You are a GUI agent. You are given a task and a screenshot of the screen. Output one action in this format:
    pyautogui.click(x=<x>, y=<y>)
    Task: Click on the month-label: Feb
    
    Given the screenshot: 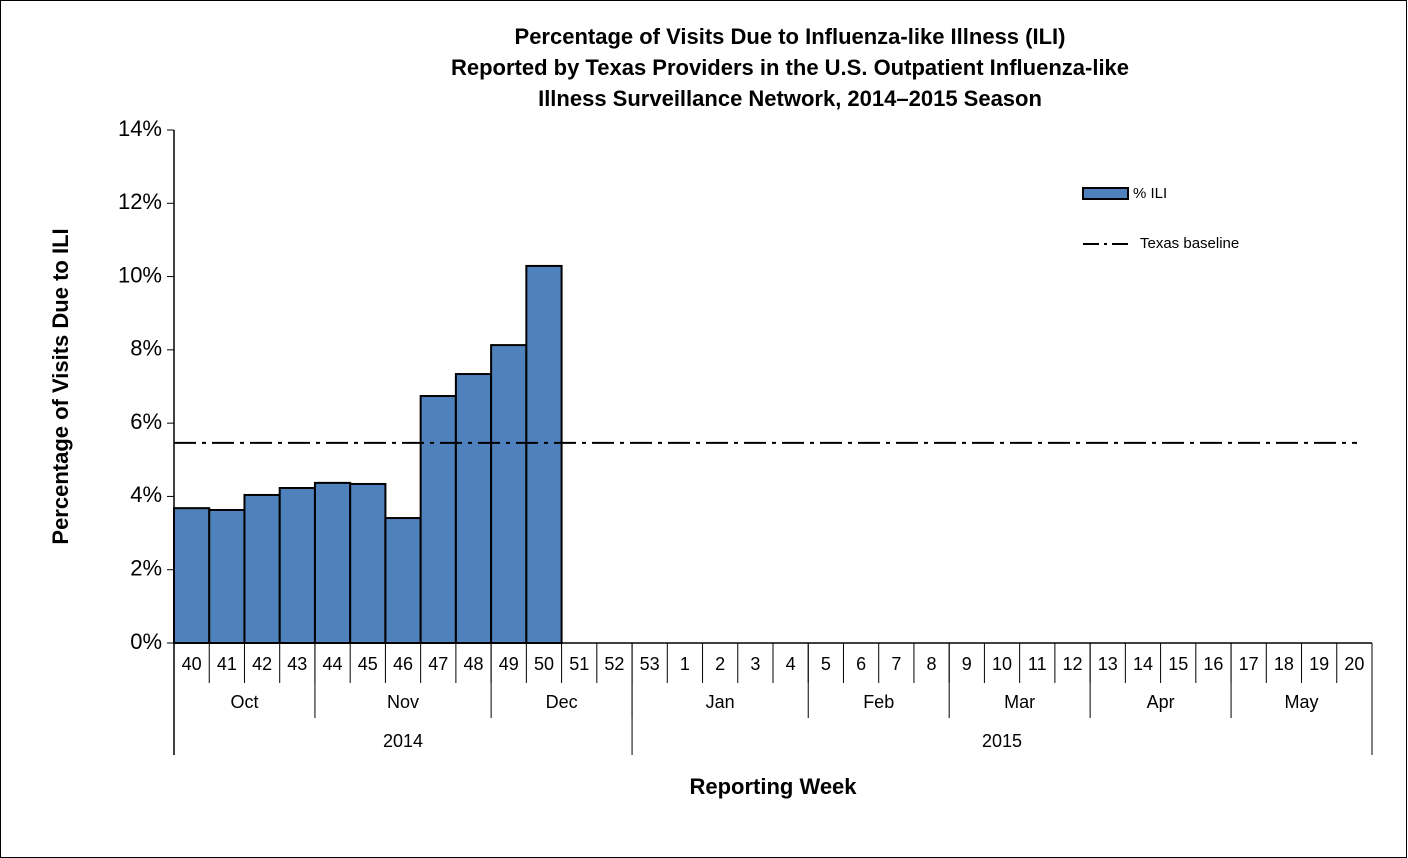 What is the action you would take?
    pyautogui.click(x=878, y=702)
    